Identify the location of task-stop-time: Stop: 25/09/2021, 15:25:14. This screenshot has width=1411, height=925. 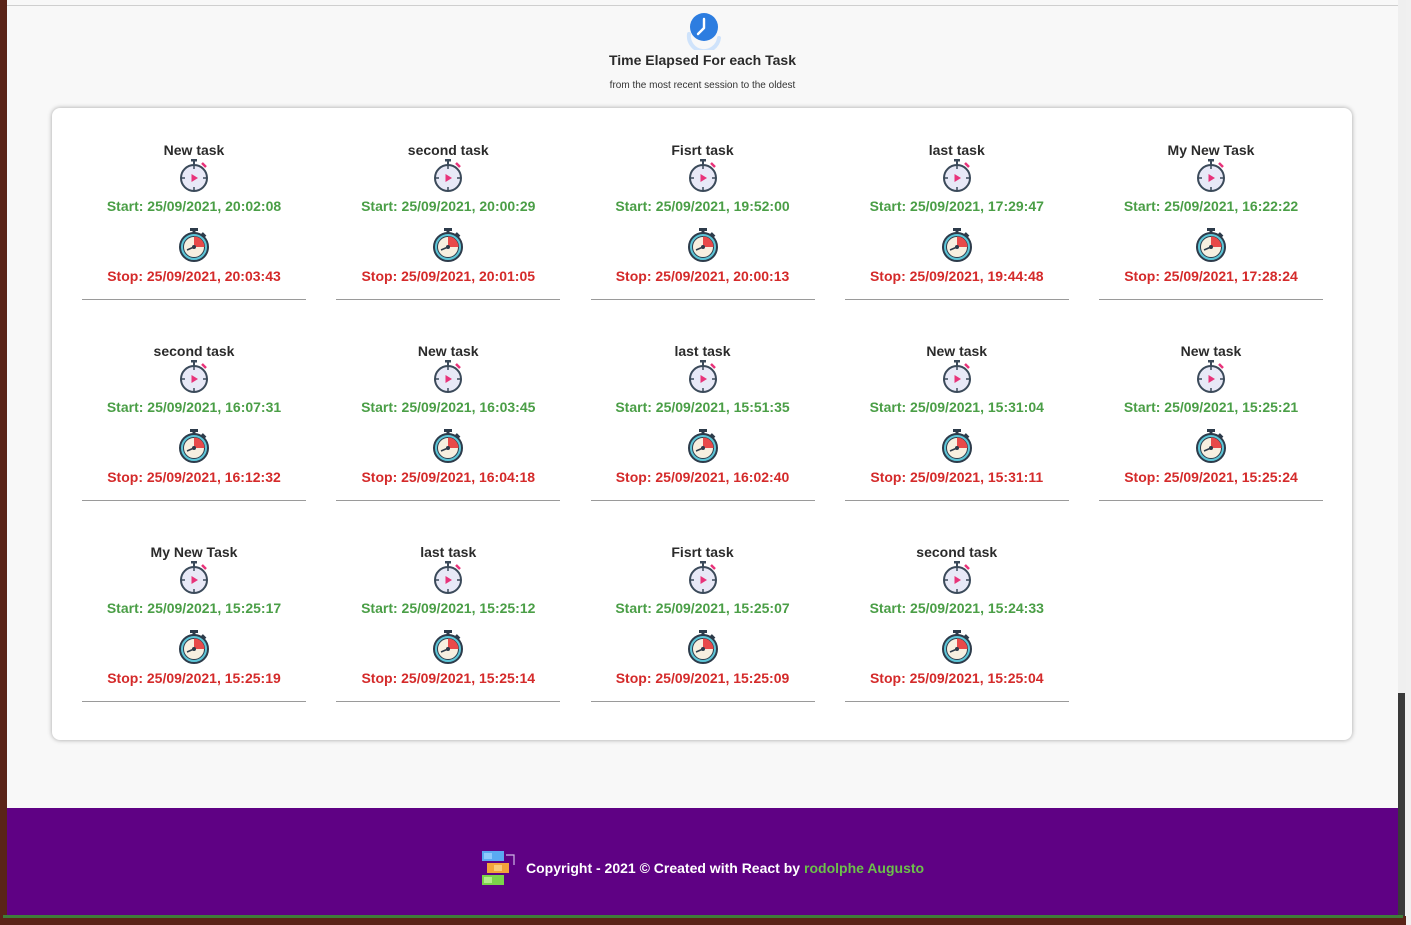
(448, 678).